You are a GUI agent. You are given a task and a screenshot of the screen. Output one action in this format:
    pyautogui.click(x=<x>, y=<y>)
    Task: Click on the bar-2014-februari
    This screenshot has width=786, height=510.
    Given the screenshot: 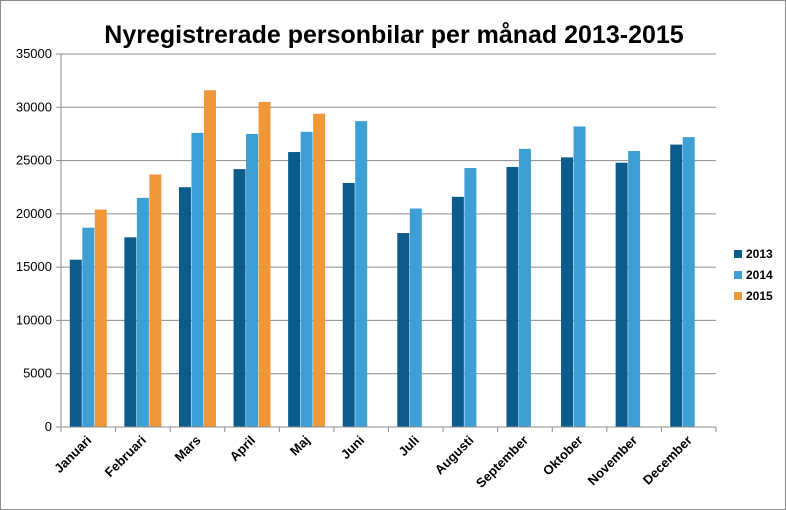 What is the action you would take?
    pyautogui.click(x=142, y=312)
    